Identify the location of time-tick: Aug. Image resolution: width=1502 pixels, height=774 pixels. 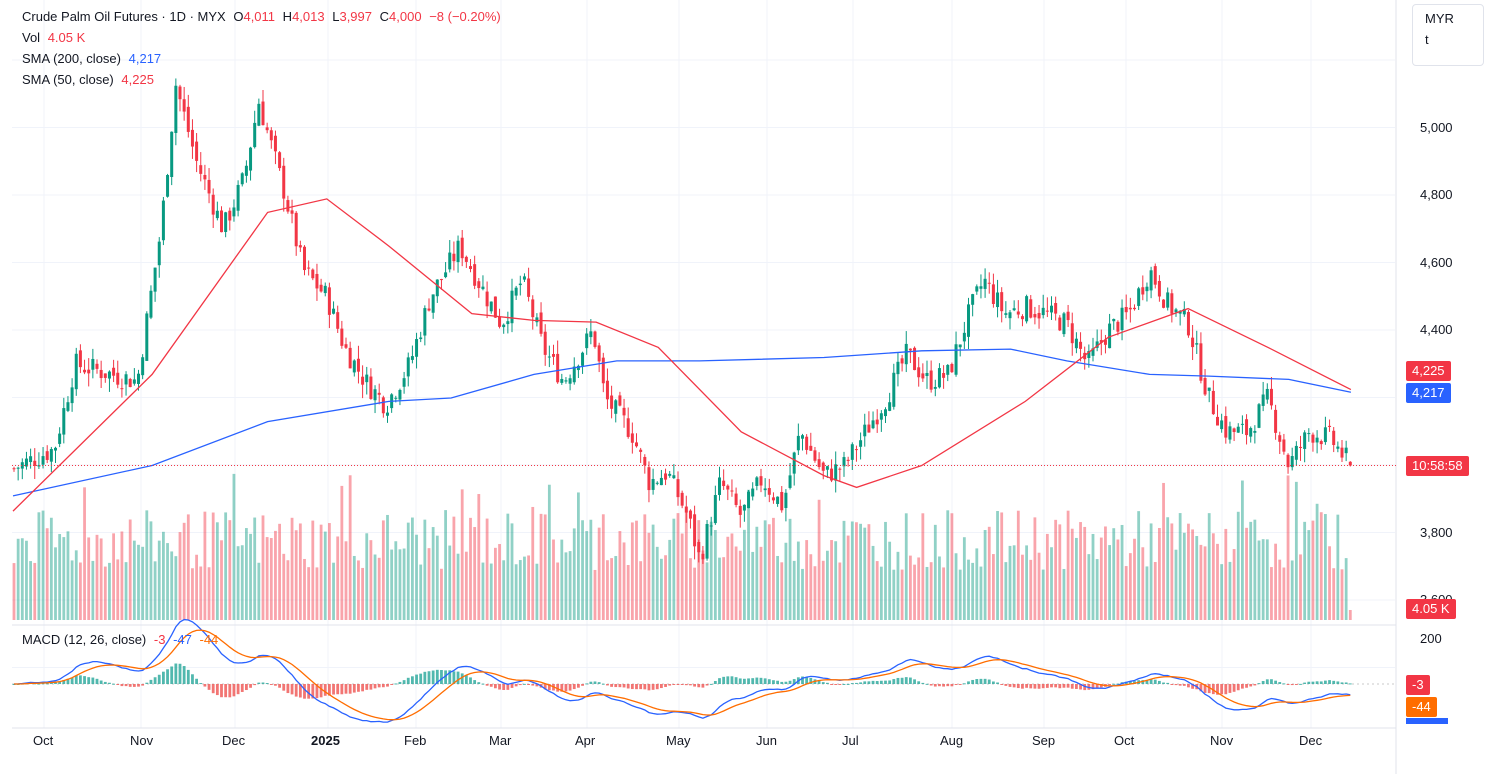
(952, 740).